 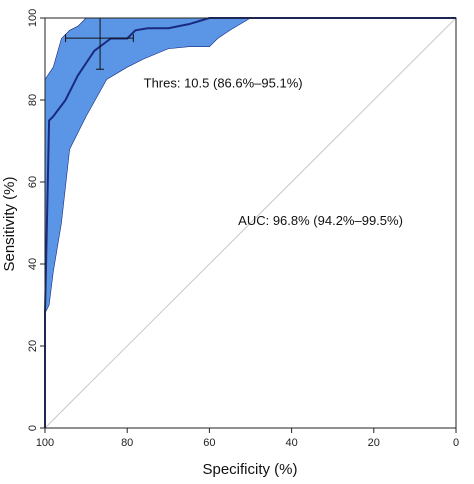 I want to click on x-tick-label-80: 80, so click(x=127, y=443).